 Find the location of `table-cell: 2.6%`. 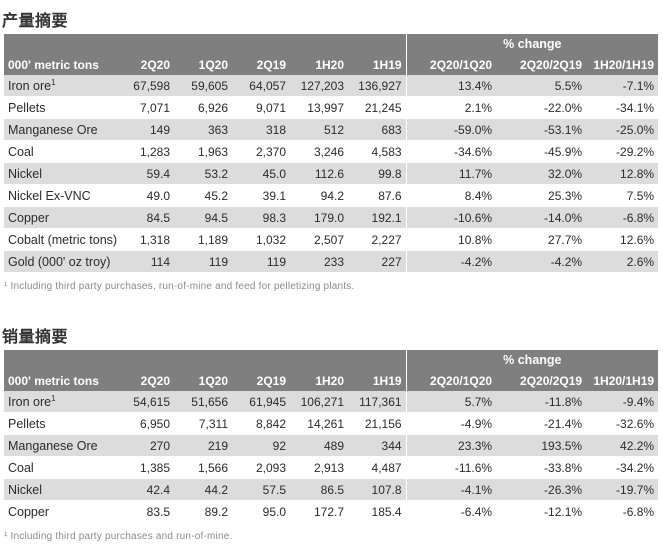

table-cell: 2.6% is located at coordinates (622, 261).